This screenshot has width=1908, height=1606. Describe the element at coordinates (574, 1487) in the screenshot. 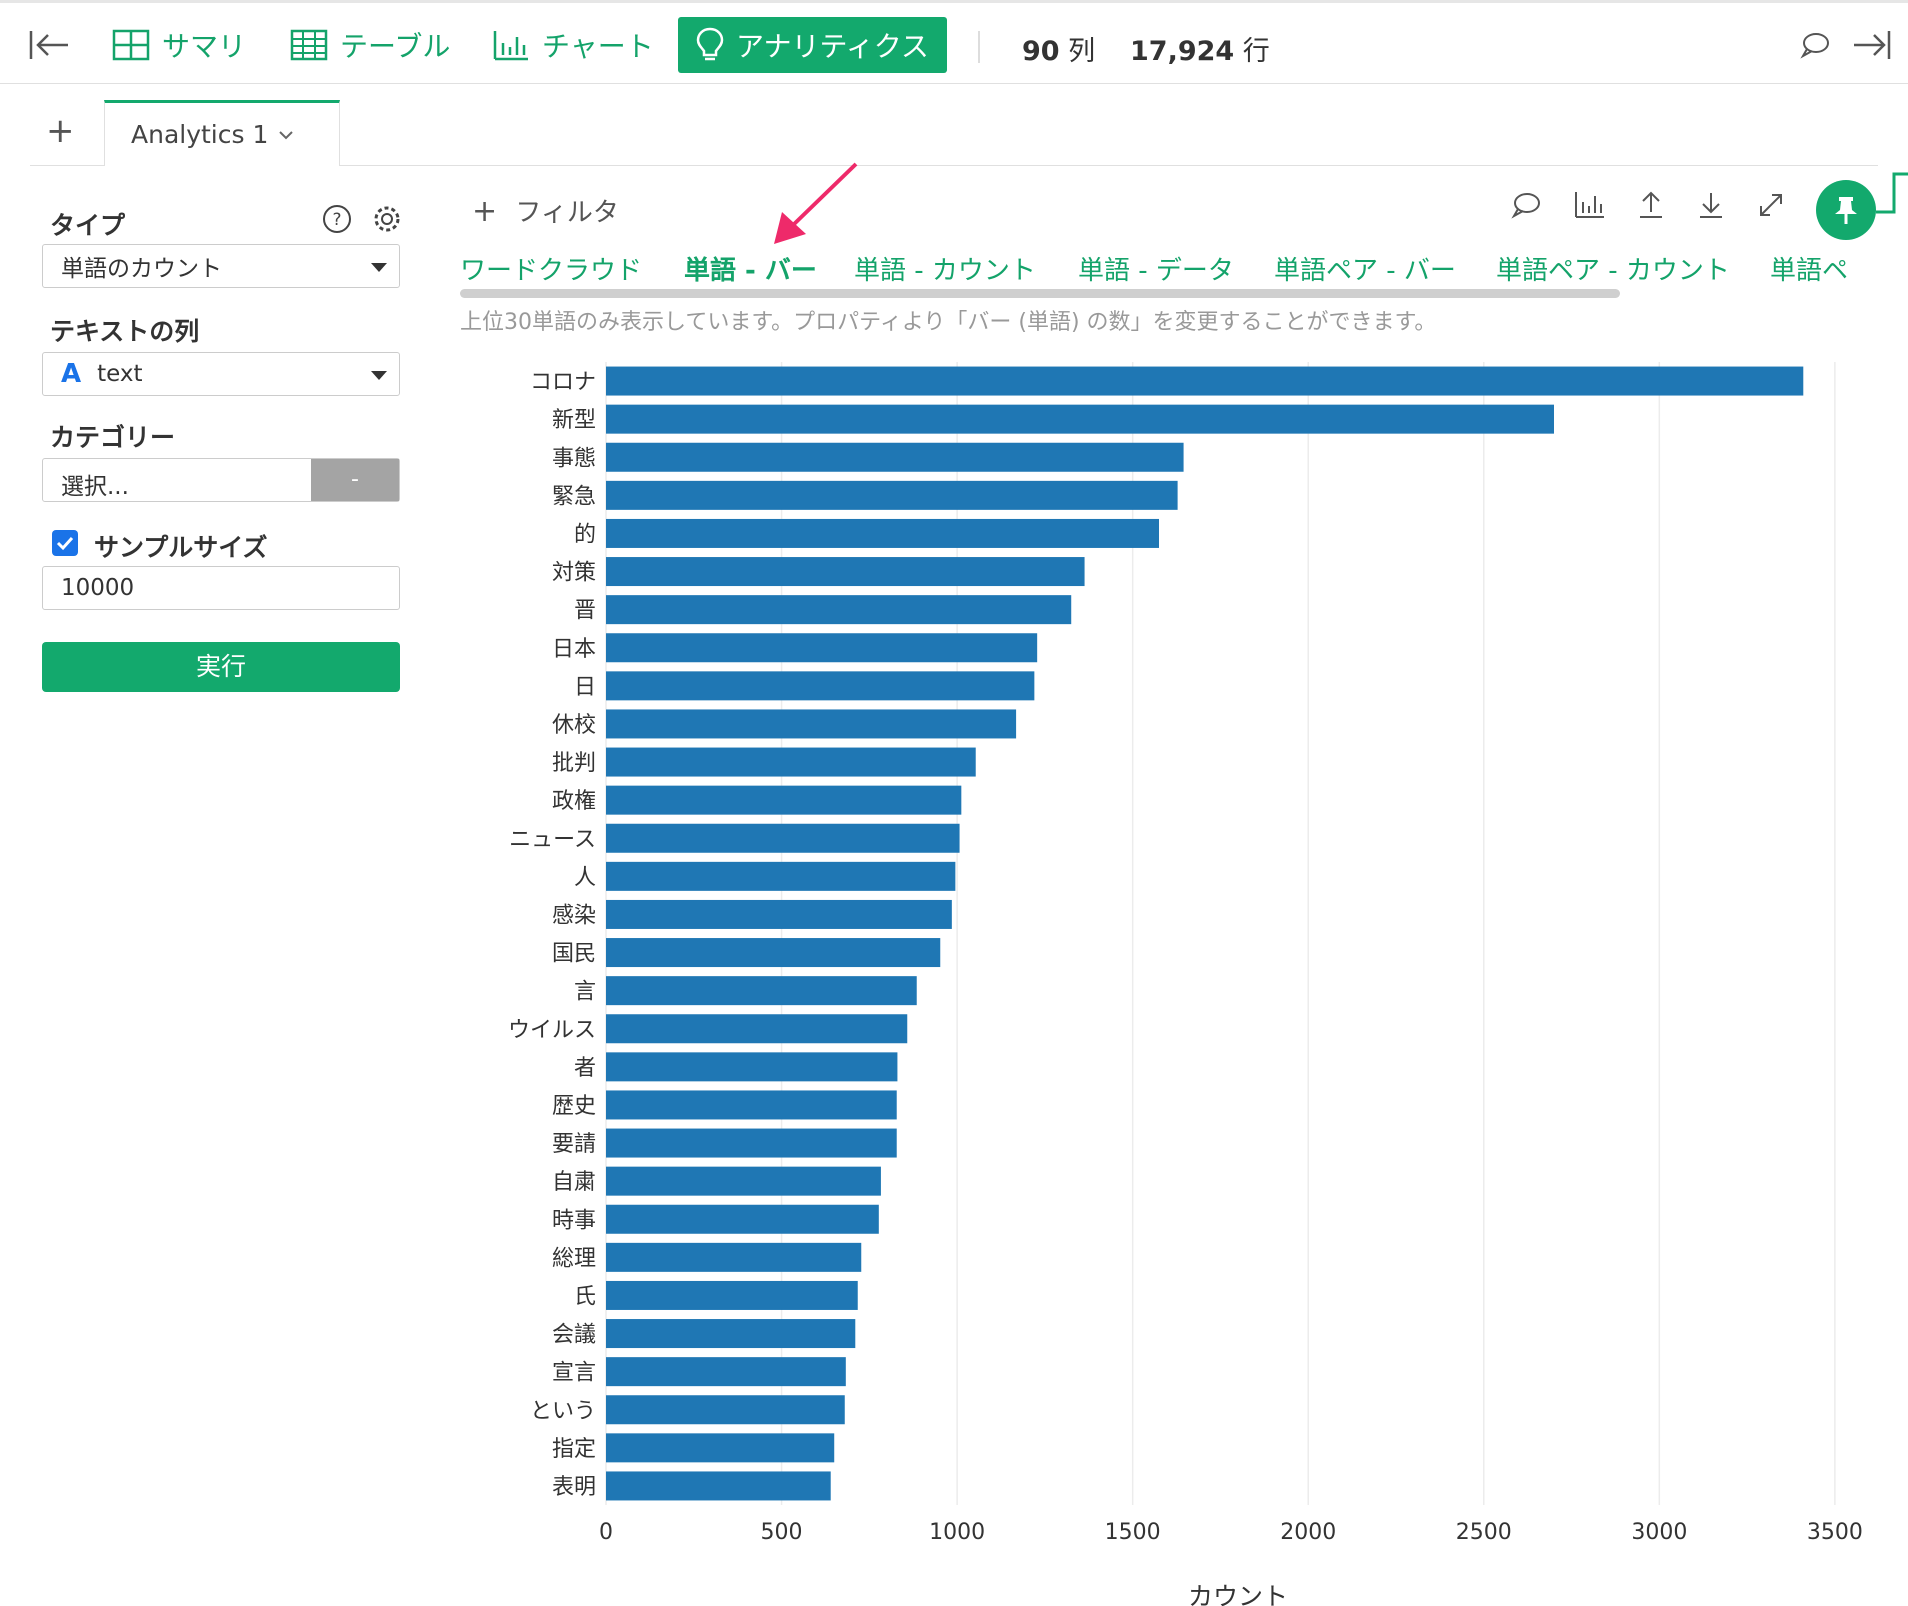

I see `category-tick-label: 表明` at that location.